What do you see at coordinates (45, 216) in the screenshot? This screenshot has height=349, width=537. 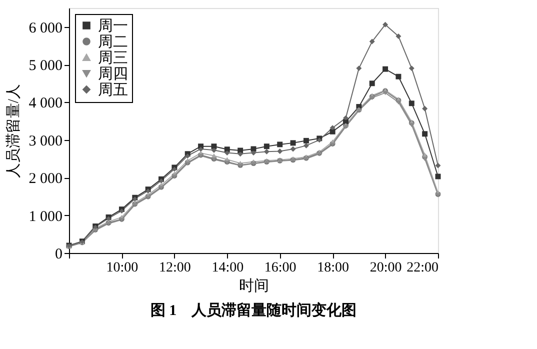 I see `y-tick-label: 1 000` at bounding box center [45, 216].